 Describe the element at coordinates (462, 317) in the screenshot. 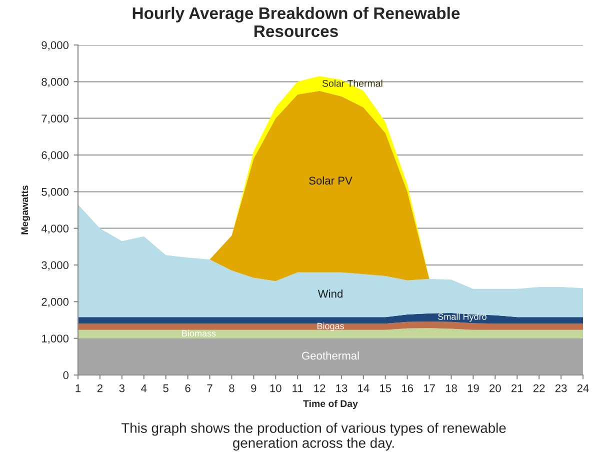

I see `series-label: Small Hydro` at that location.